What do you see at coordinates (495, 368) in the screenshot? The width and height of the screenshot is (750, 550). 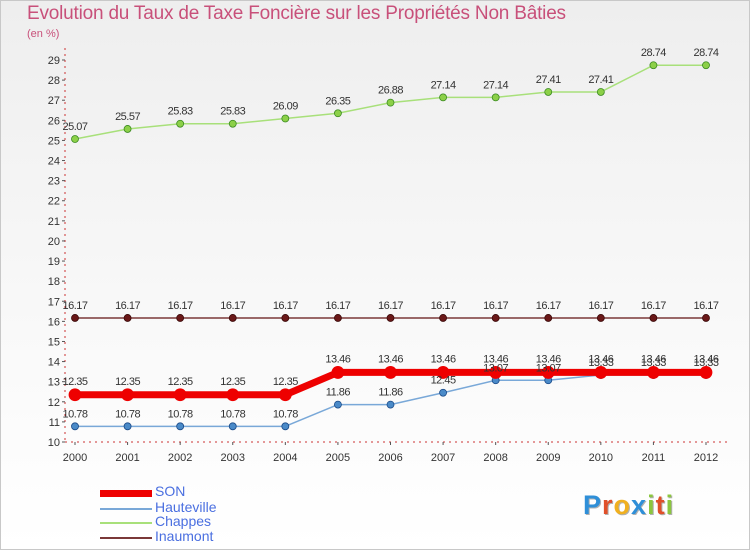 I see `data-label-hauteville: 13.07` at bounding box center [495, 368].